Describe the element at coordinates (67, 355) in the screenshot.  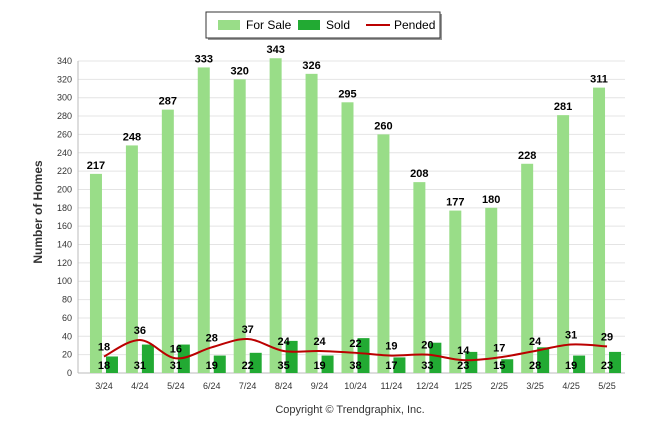
I see `y-tick-label: 20` at that location.